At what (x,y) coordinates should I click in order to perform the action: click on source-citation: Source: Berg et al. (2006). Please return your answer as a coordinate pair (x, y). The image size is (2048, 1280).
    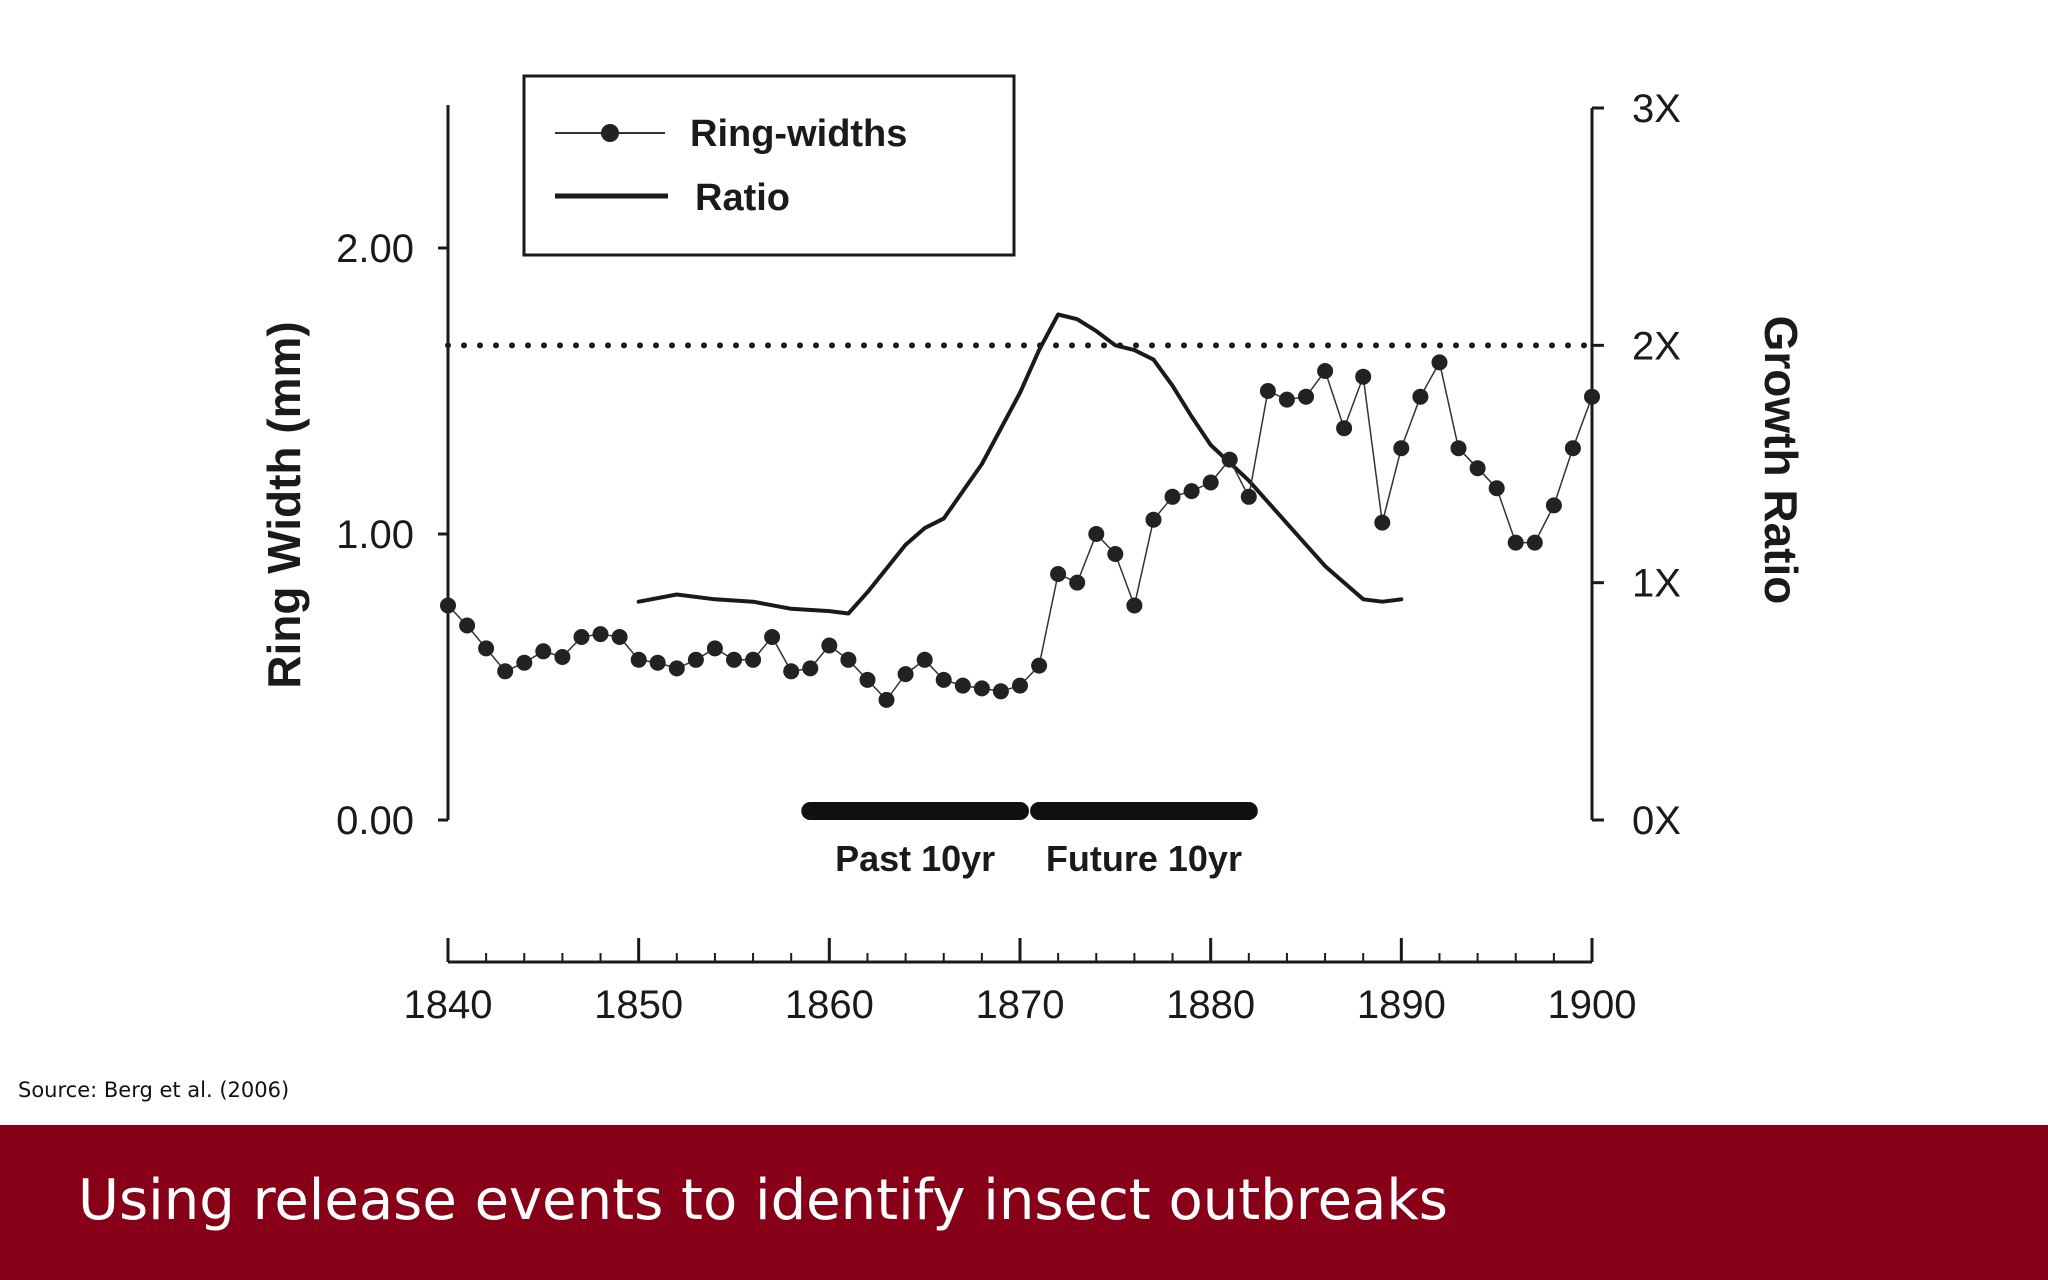
    Looking at the image, I should click on (154, 1090).